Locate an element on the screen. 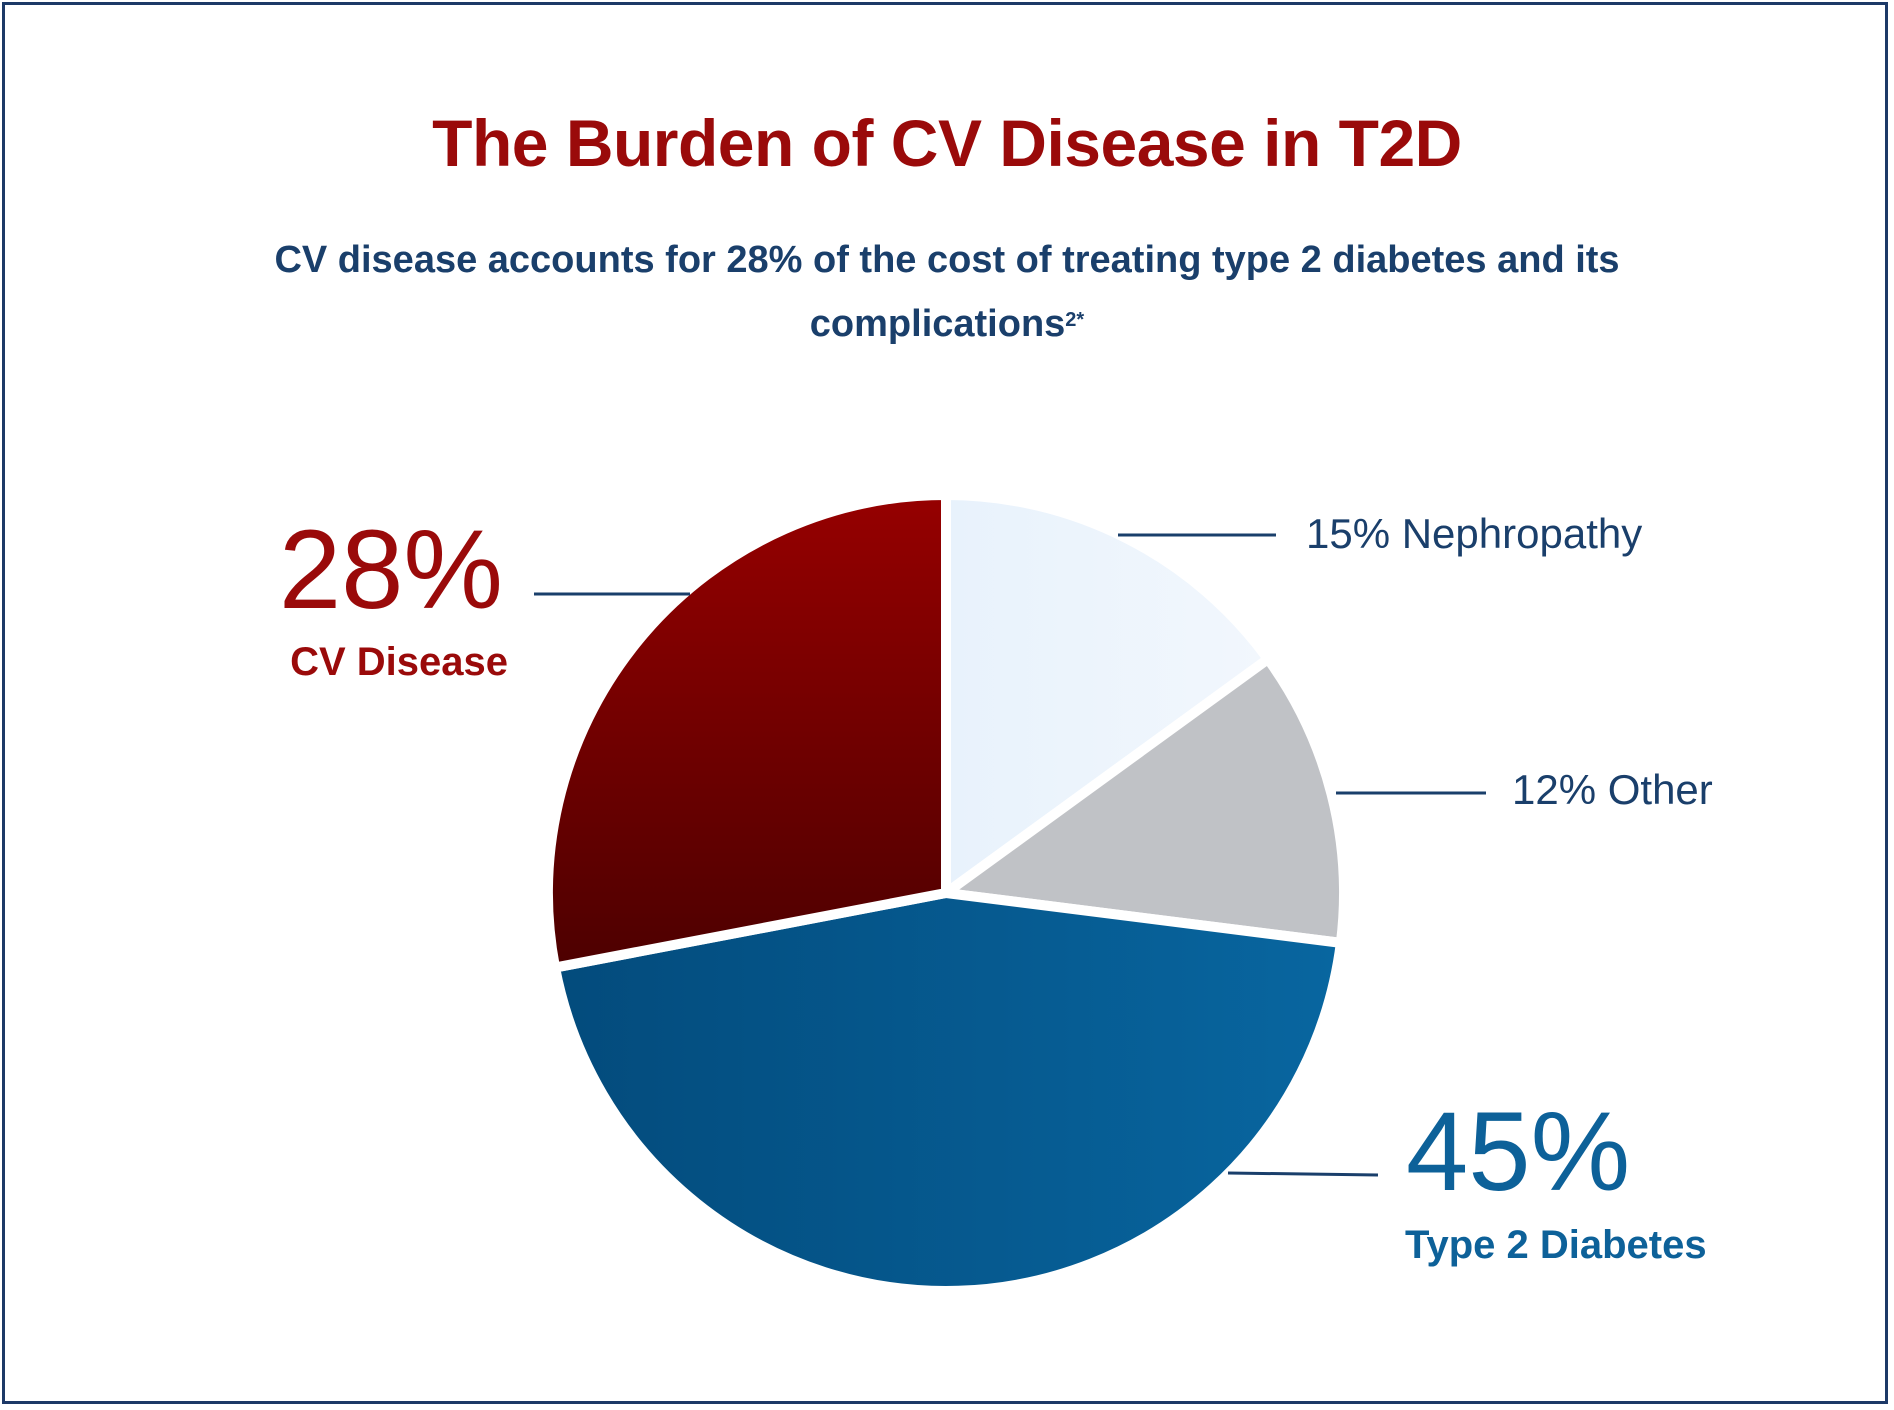 The image size is (1894, 1410). pie-slice-cv-disease is located at coordinates (747, 731).